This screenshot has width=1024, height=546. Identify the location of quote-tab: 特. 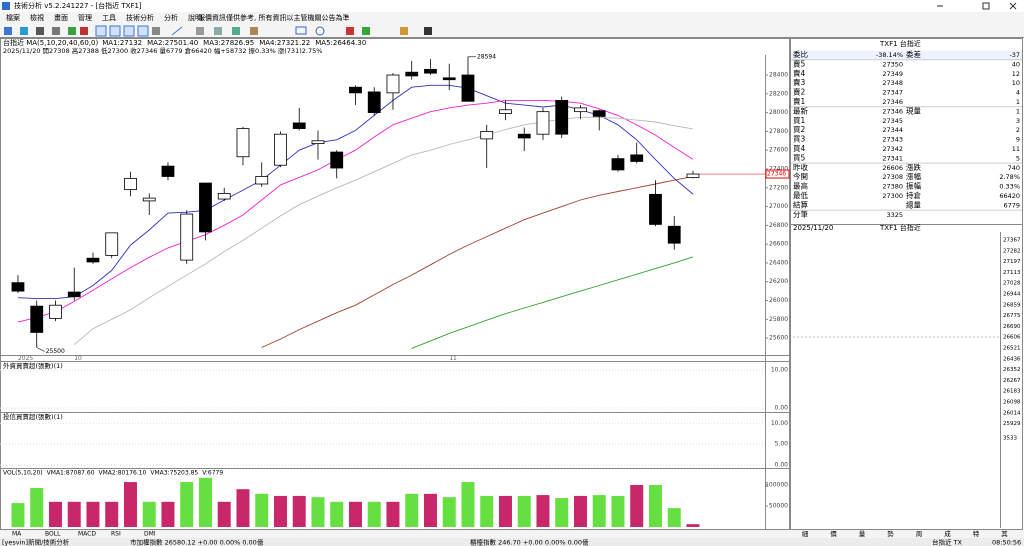
(976, 533).